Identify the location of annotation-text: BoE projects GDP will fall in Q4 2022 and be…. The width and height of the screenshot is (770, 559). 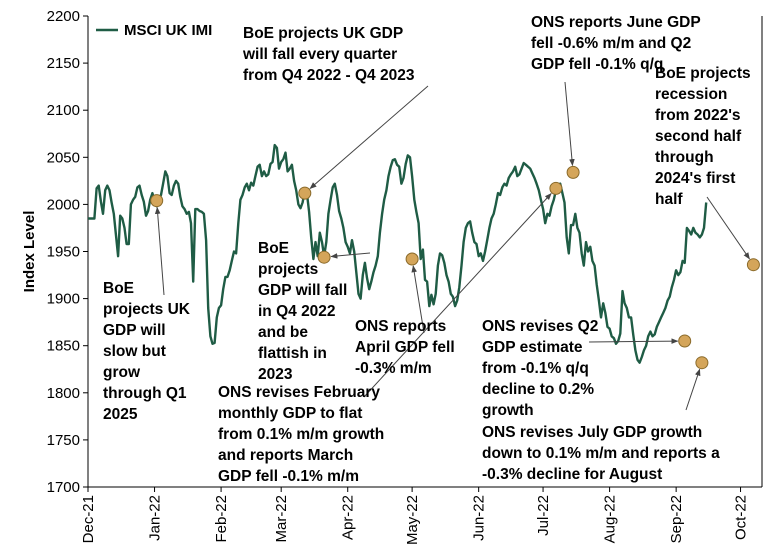
(302, 311).